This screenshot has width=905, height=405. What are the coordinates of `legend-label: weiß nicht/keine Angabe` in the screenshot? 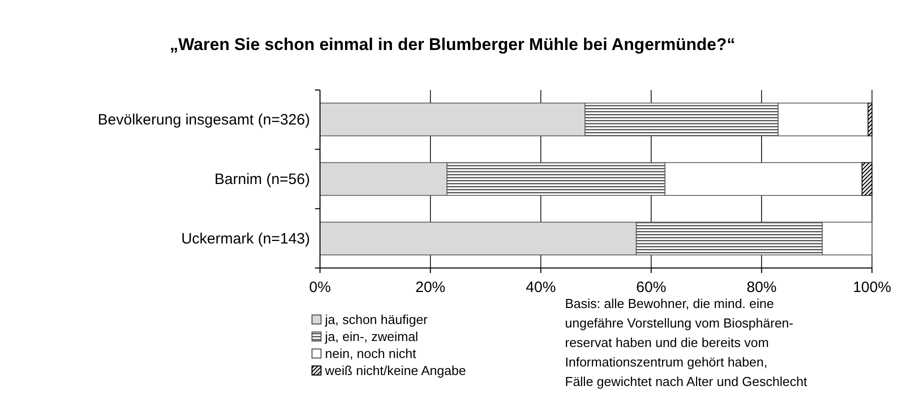 It's located at (395, 370).